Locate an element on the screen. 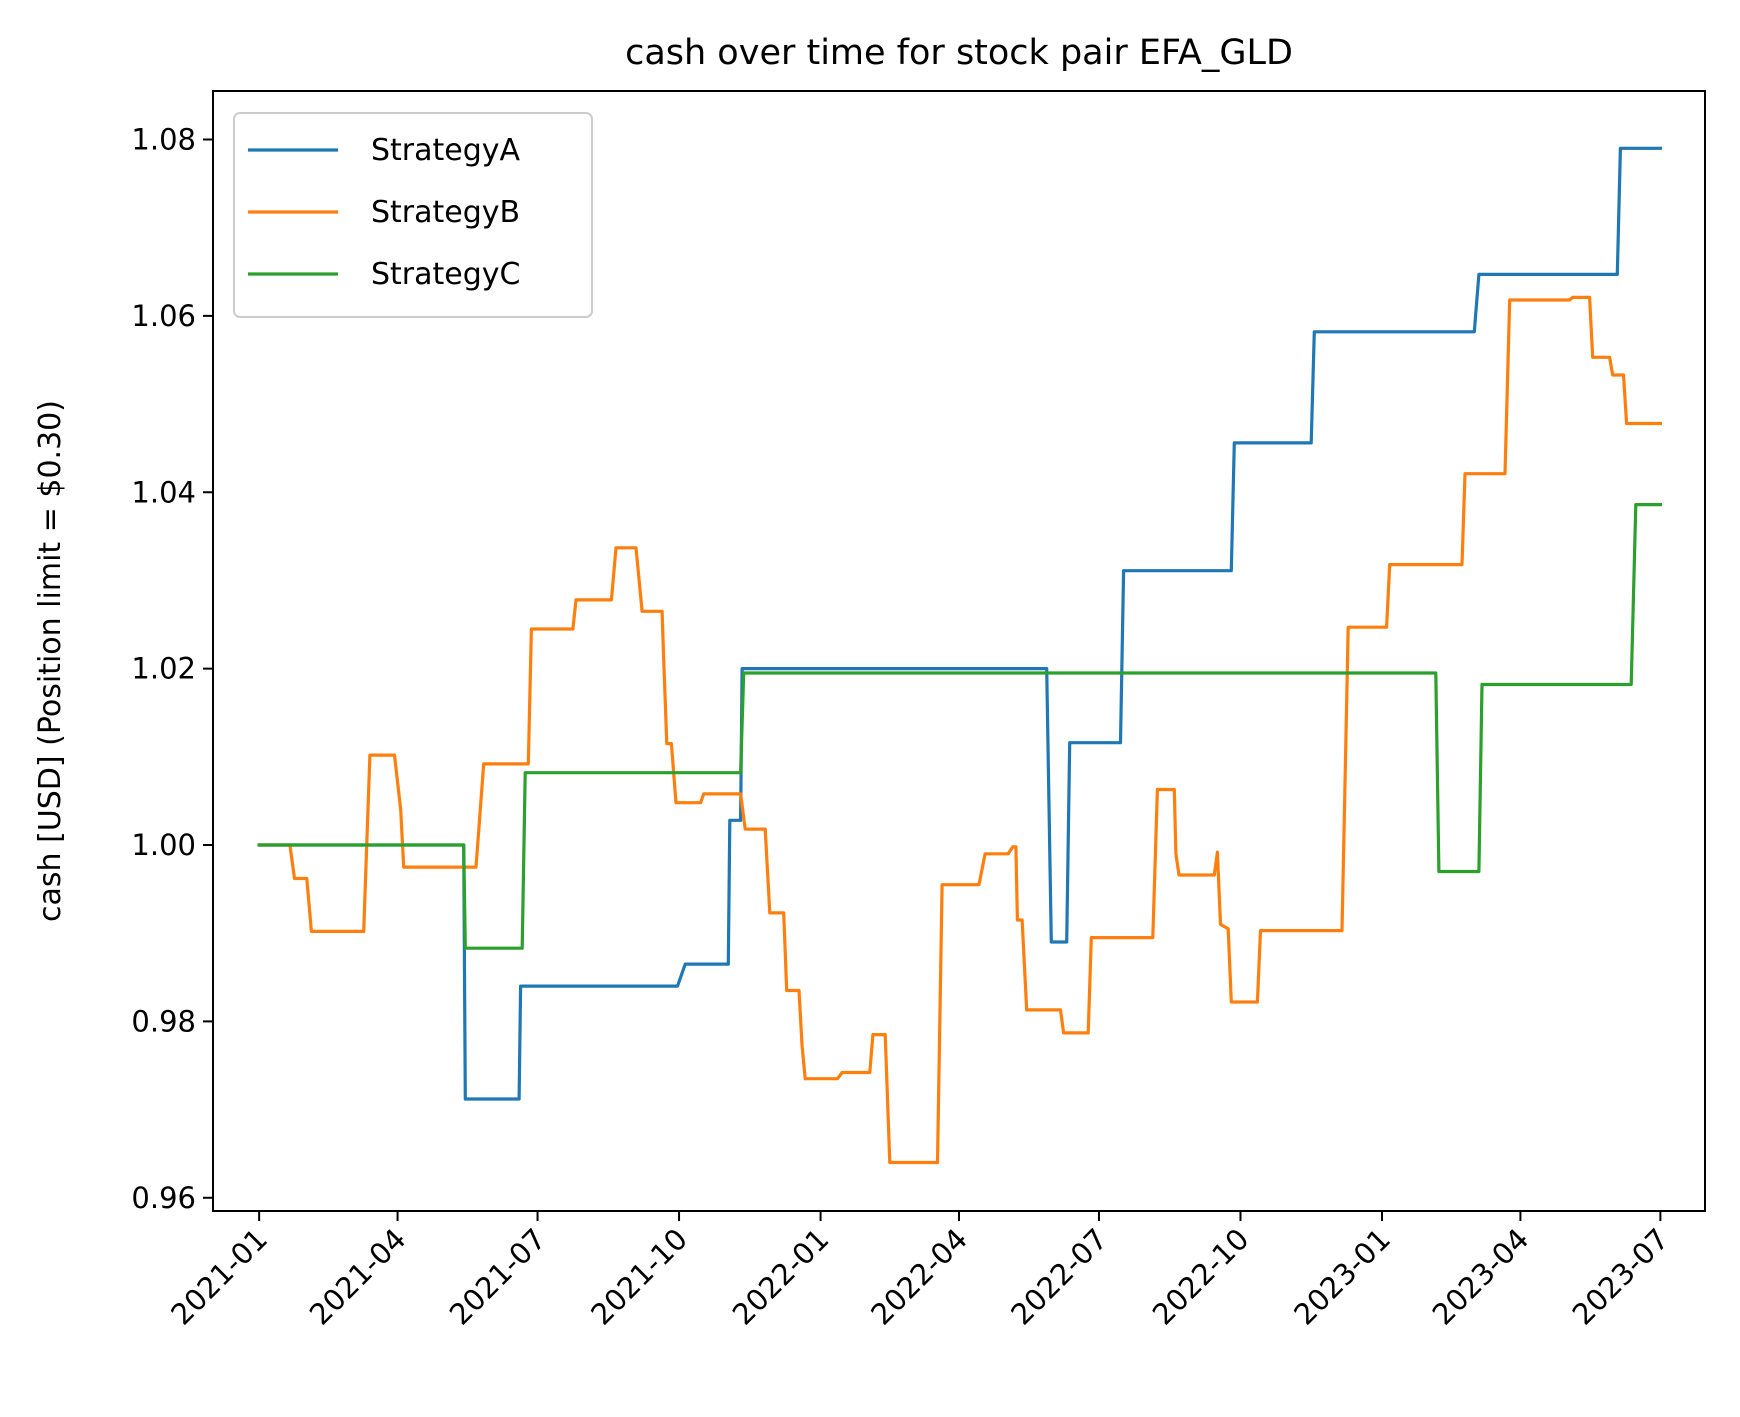 The image size is (1740, 1417). legend-box is located at coordinates (413, 215).